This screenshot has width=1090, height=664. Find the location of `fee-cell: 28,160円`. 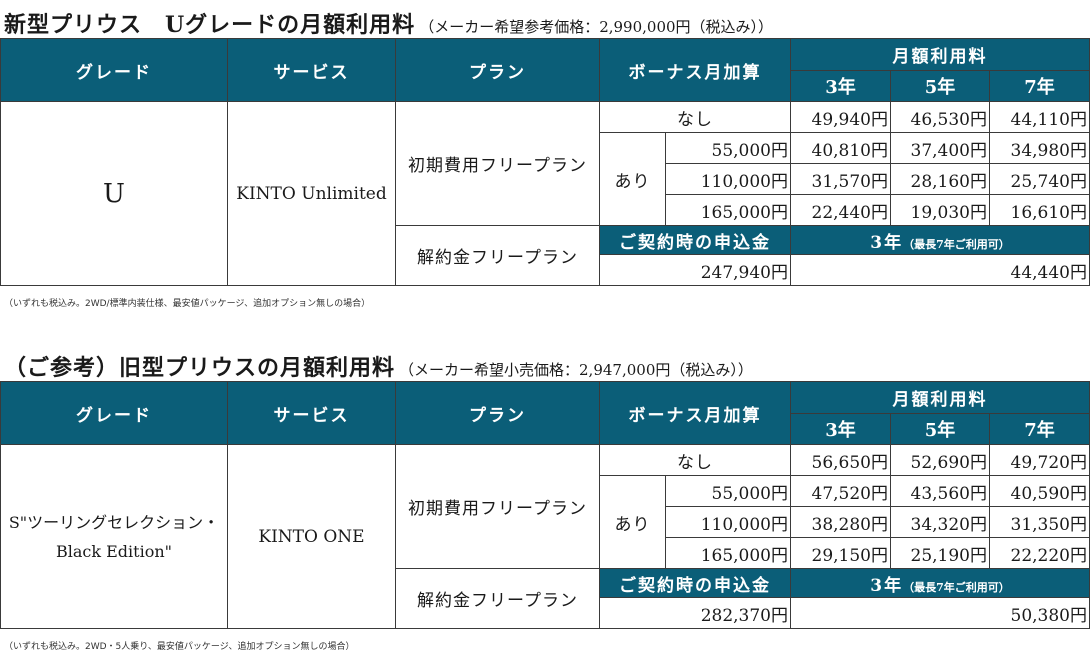

fee-cell: 28,160円 is located at coordinates (940, 179).